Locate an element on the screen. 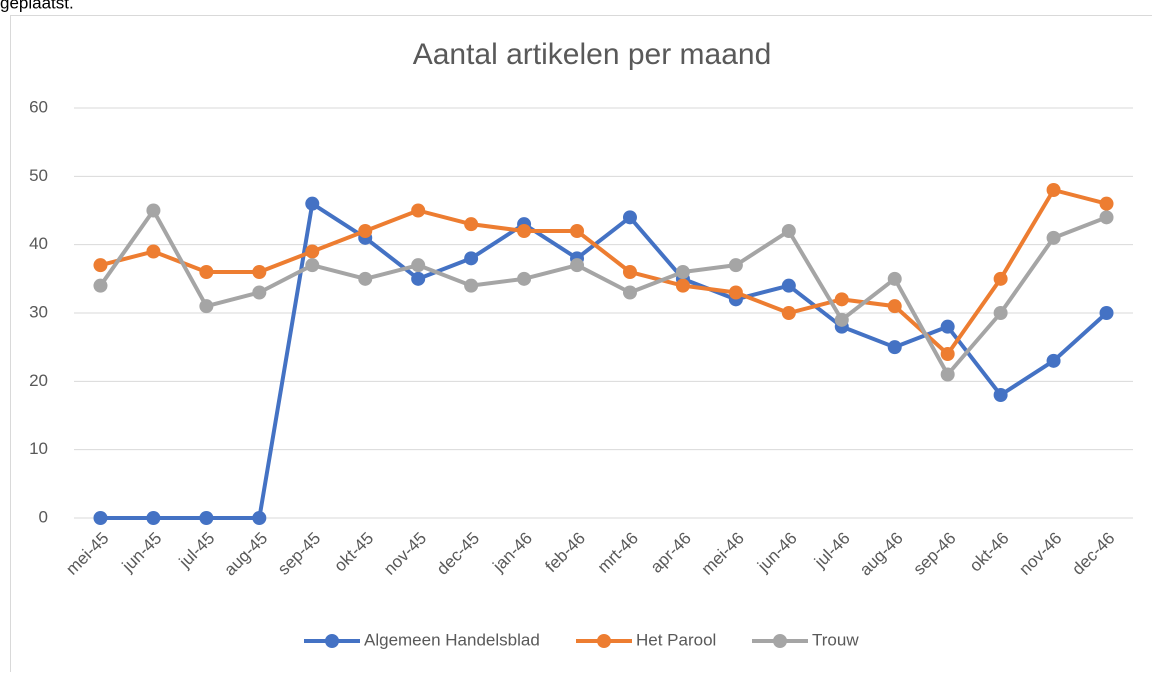  x-tick-label: apr-46 is located at coordinates (671, 553).